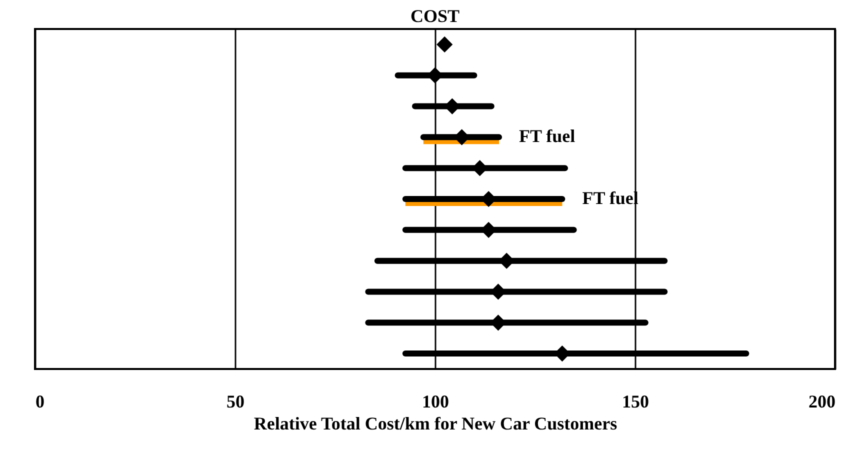  What do you see at coordinates (435, 16) in the screenshot?
I see `text: COST` at bounding box center [435, 16].